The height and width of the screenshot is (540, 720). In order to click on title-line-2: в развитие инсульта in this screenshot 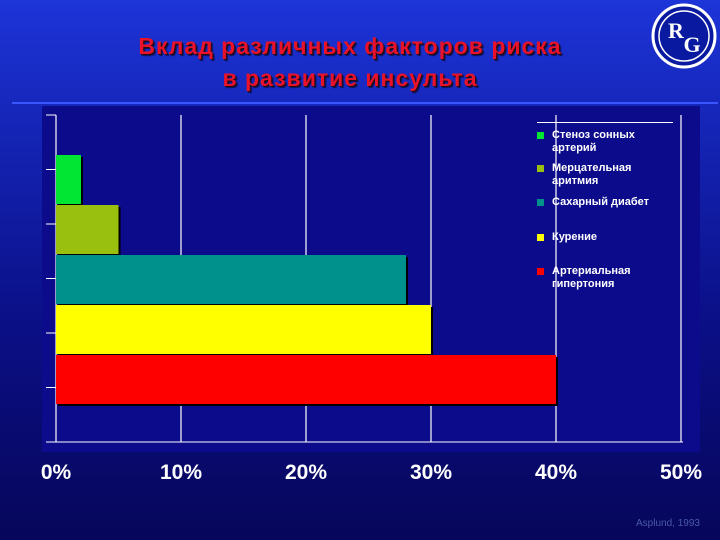, I will do `click(350, 78)`.